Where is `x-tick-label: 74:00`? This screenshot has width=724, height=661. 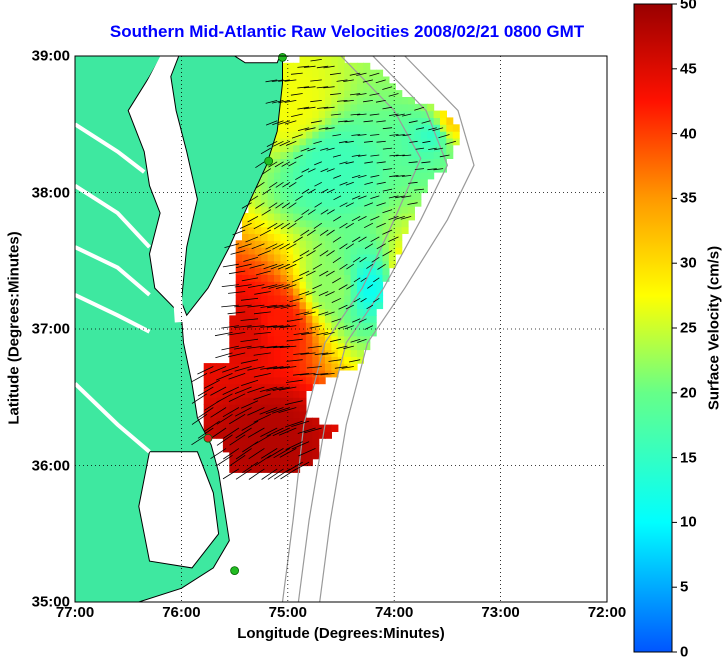
x-tick-label: 74:00 is located at coordinates (394, 612).